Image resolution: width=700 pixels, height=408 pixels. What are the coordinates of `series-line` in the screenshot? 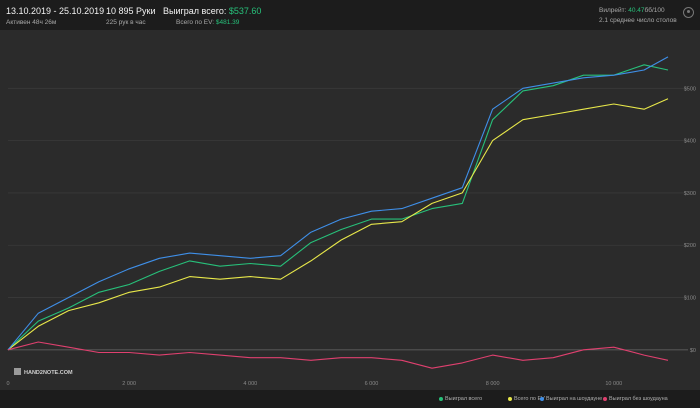 It's located at (338, 355).